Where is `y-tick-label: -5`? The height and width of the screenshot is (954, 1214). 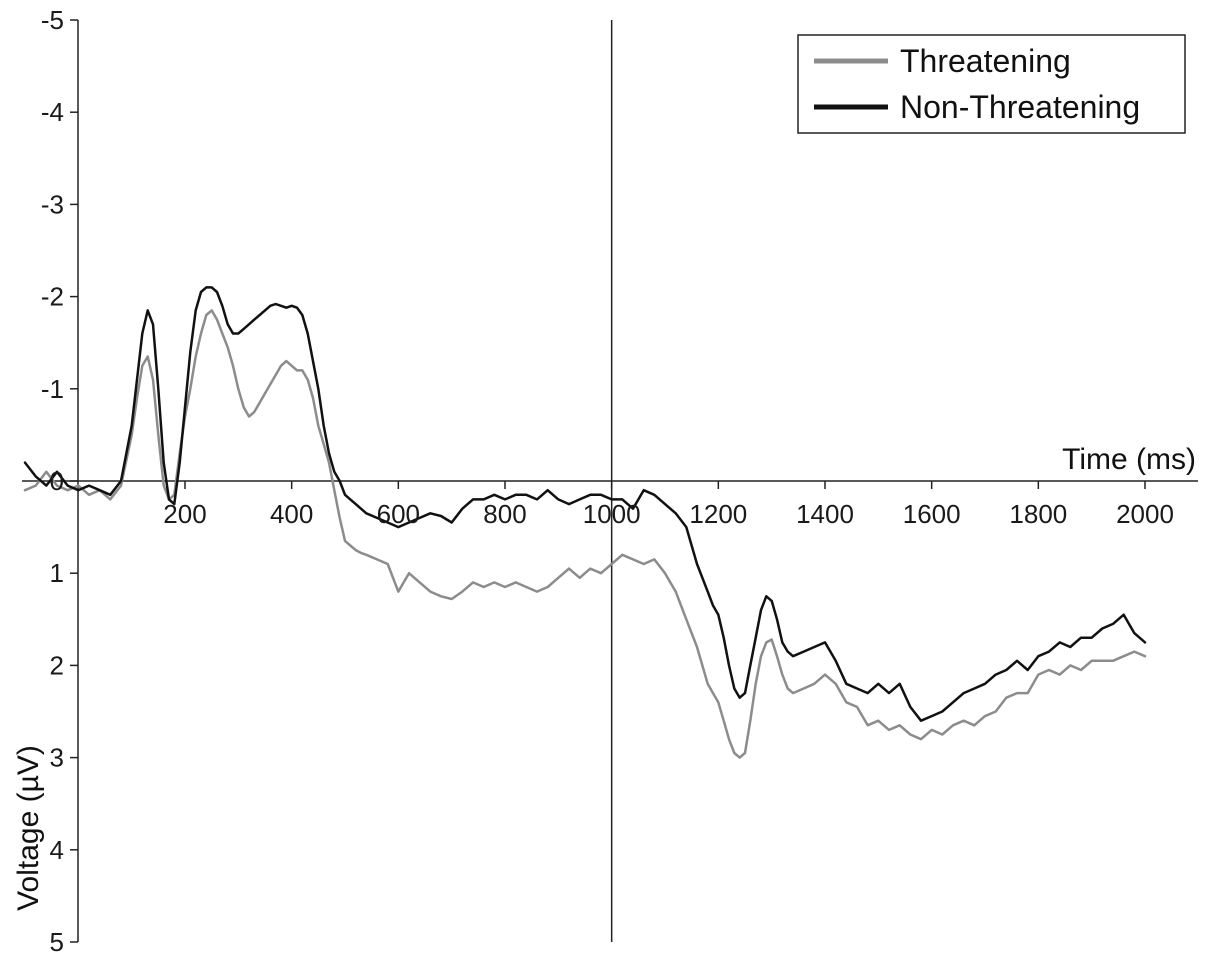
y-tick-label: -5 is located at coordinates (52, 20).